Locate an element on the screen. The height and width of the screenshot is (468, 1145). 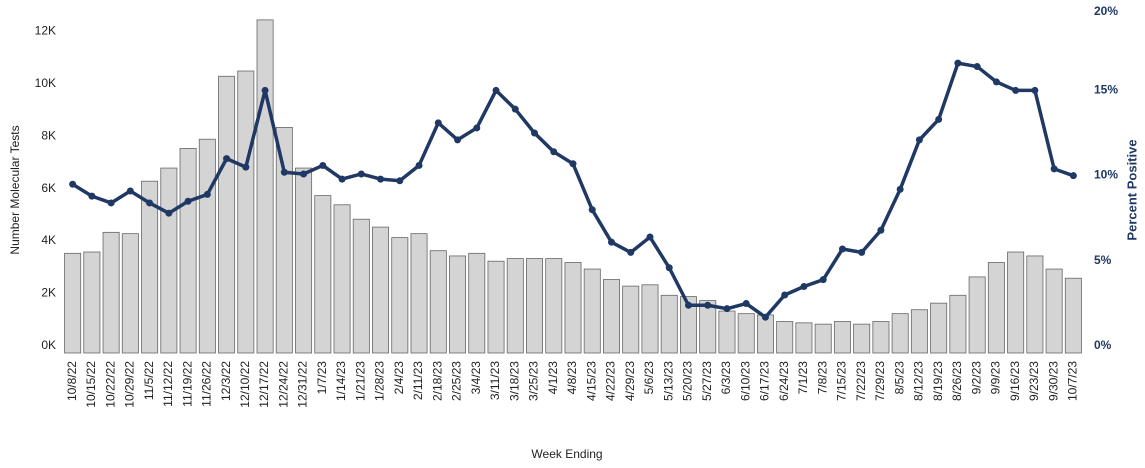
x-tick-label: 5/13/23 is located at coordinates (668, 381).